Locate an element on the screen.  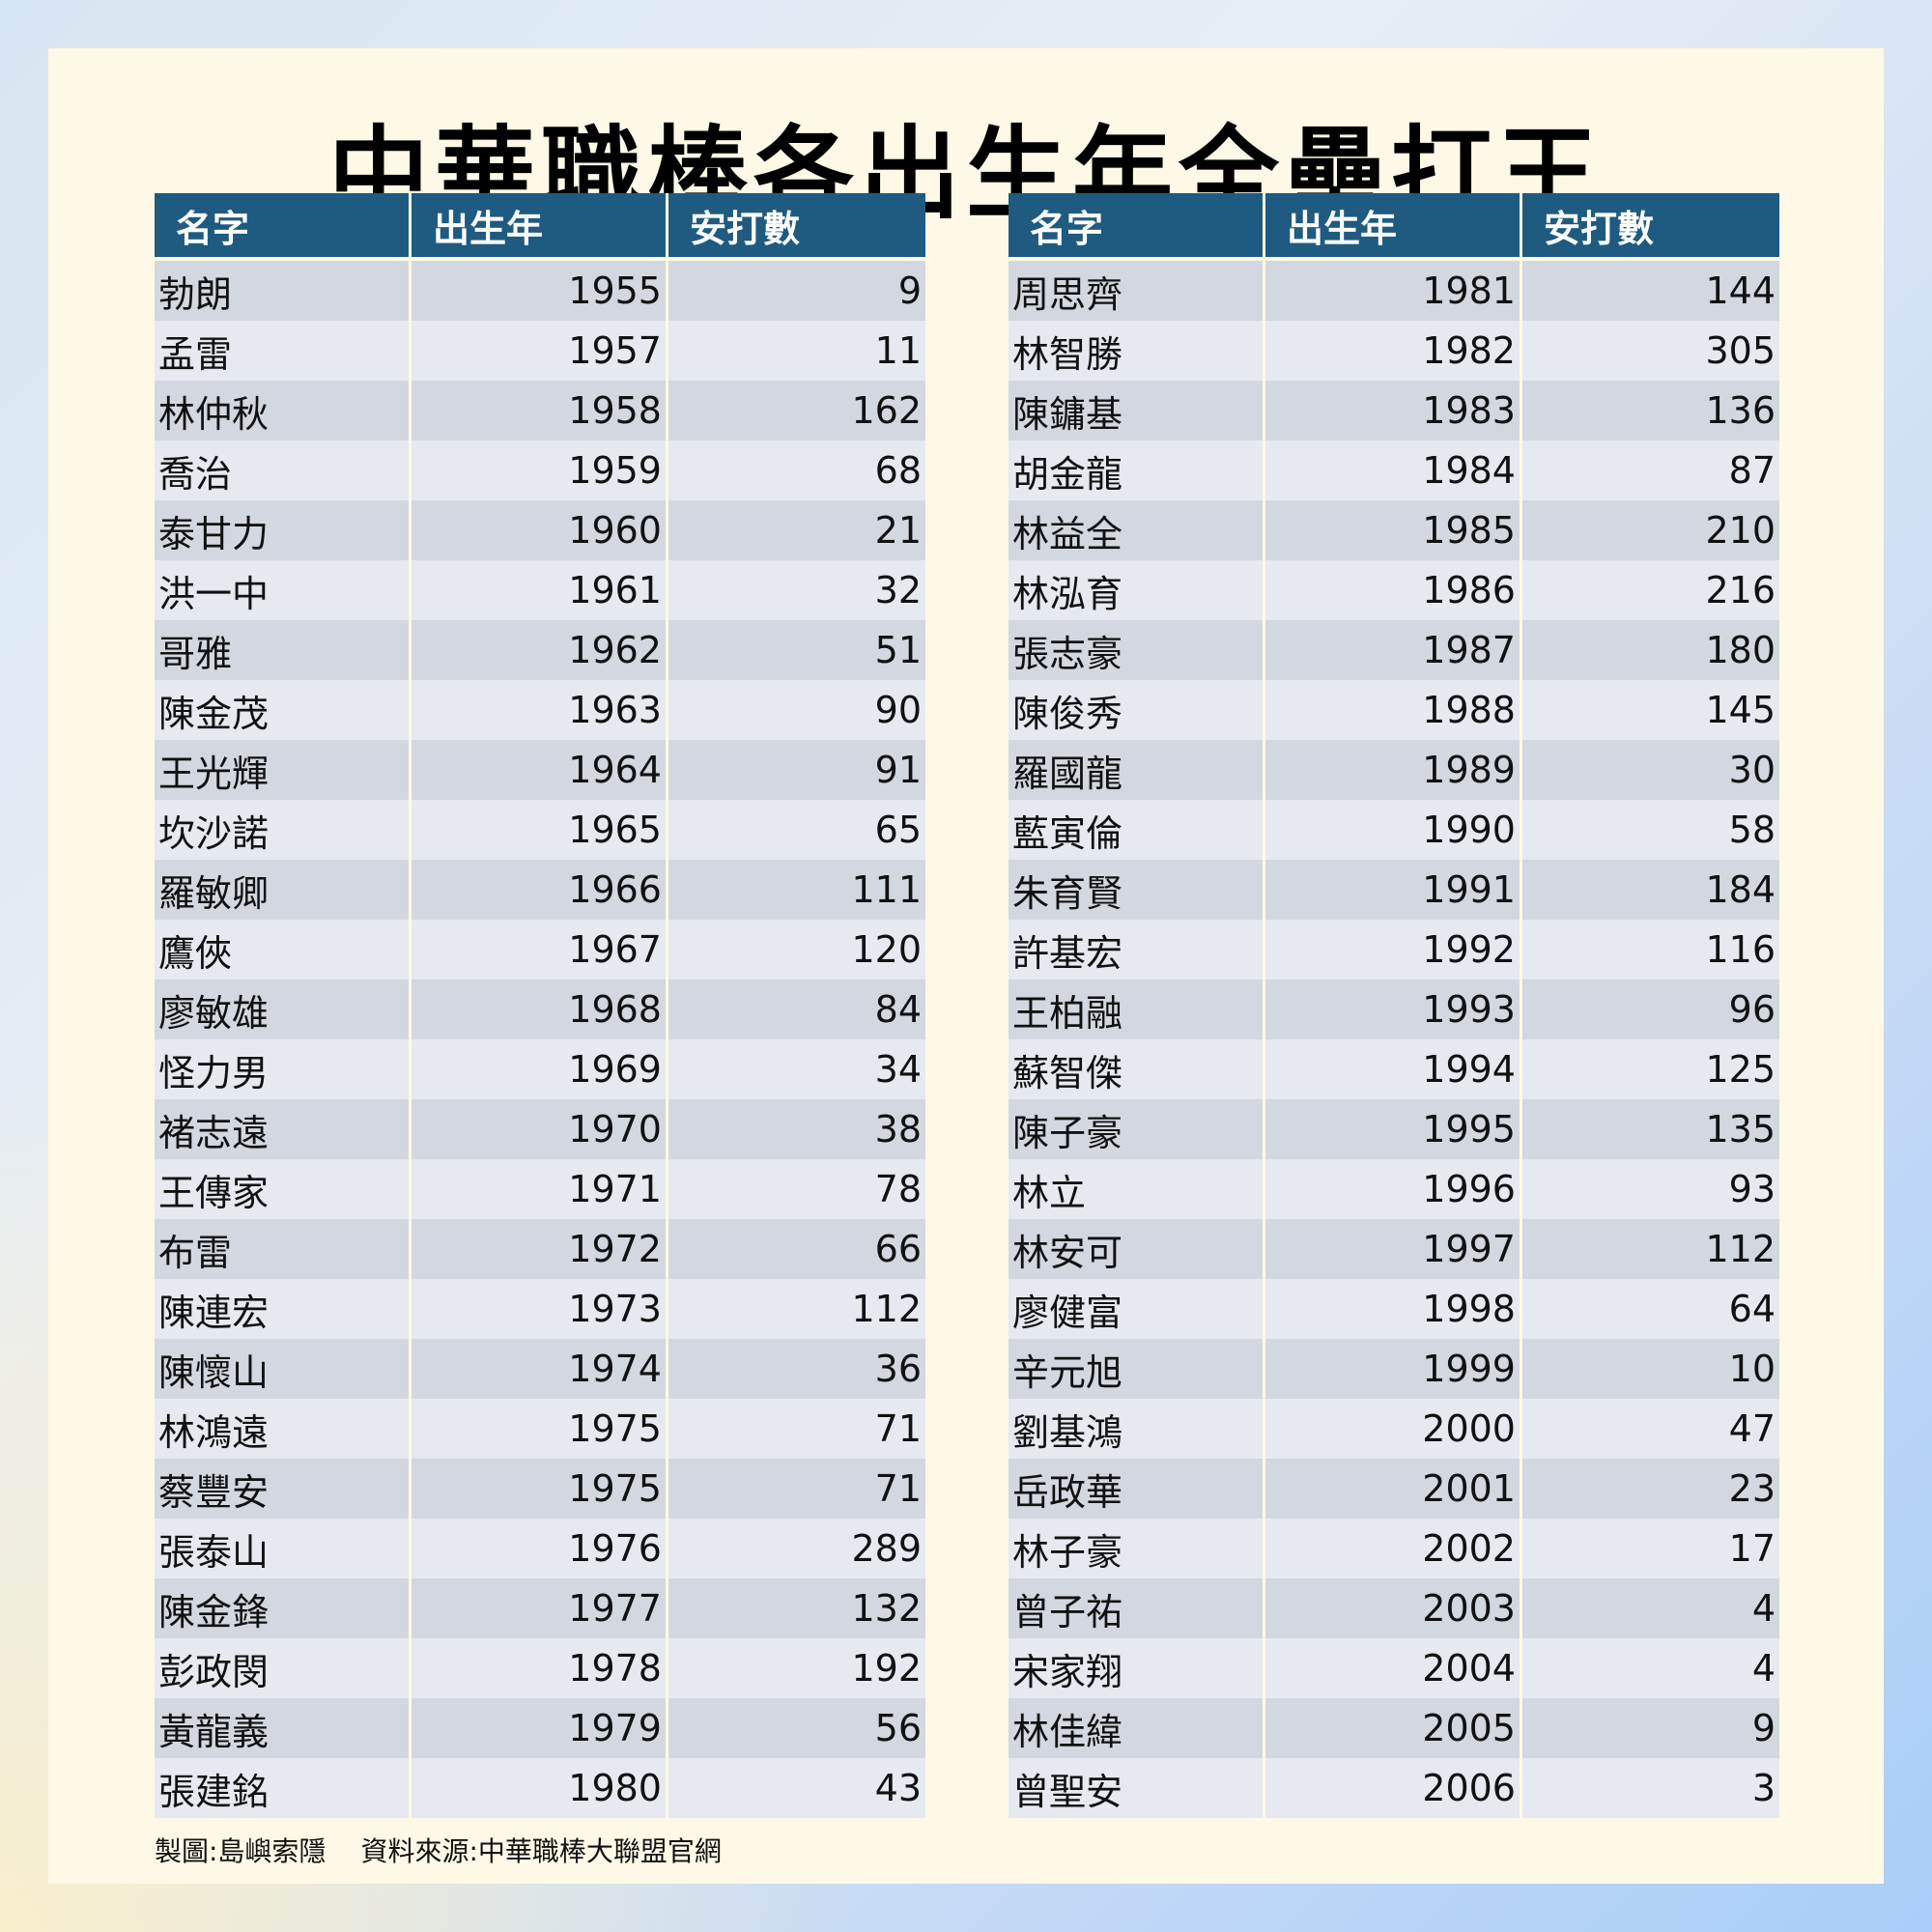
cell-hits: 66 is located at coordinates (796, 1249).